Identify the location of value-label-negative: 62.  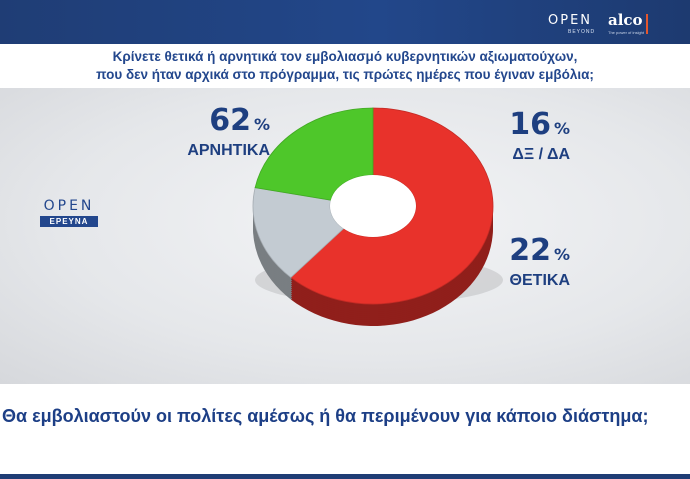
(230, 120).